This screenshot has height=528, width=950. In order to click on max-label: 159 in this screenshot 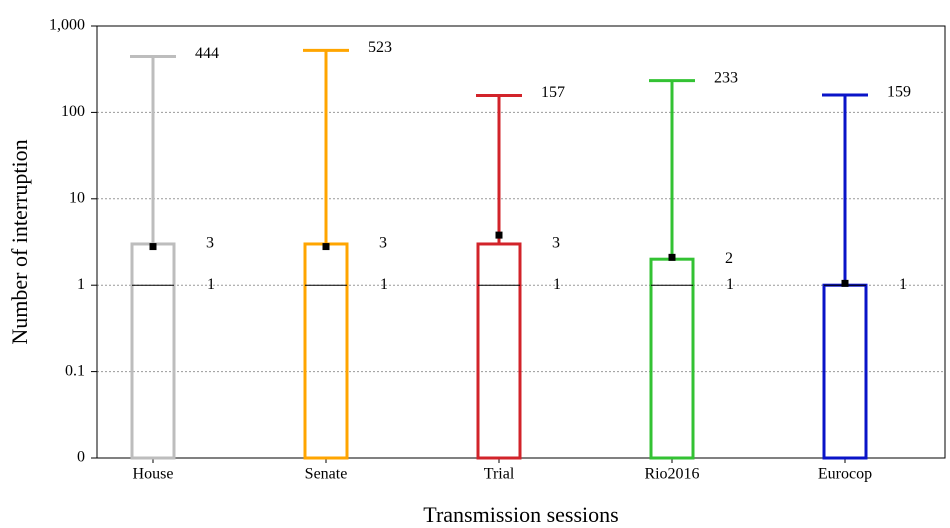, I will do `click(899, 92)`.